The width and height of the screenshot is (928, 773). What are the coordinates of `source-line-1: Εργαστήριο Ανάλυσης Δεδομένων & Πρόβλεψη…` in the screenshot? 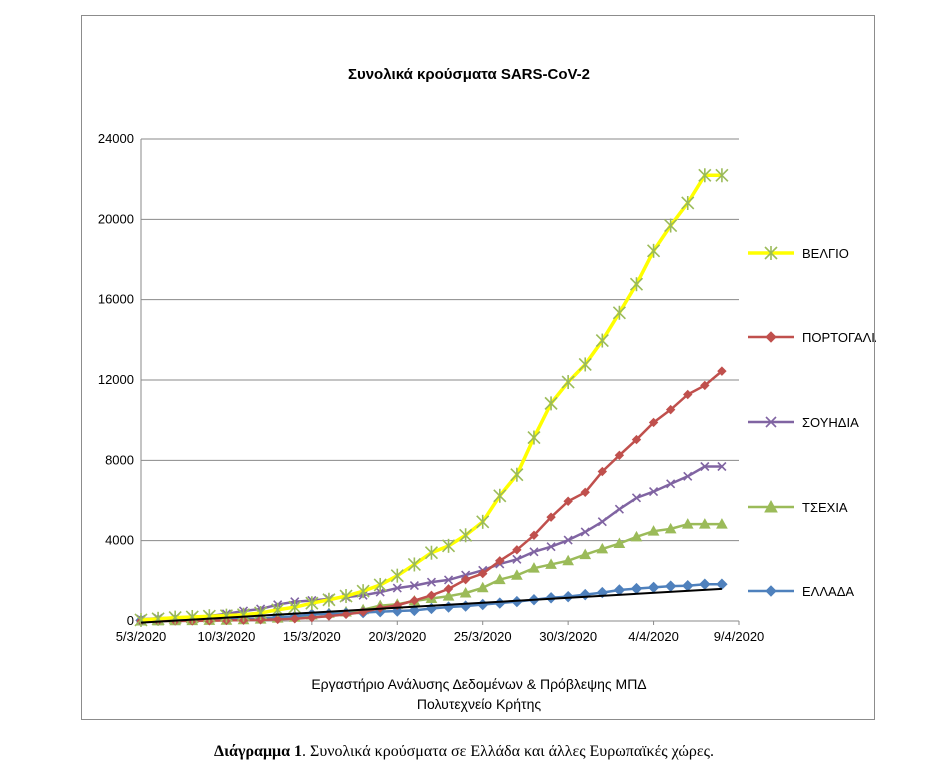 It's located at (478, 684).